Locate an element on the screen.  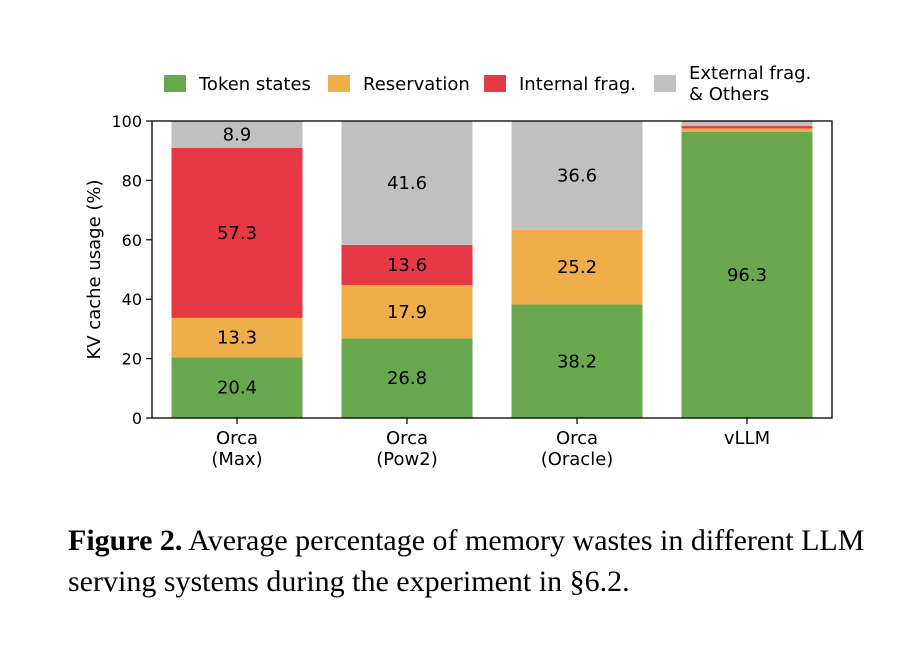
data-label: 25.2 is located at coordinates (577, 267).